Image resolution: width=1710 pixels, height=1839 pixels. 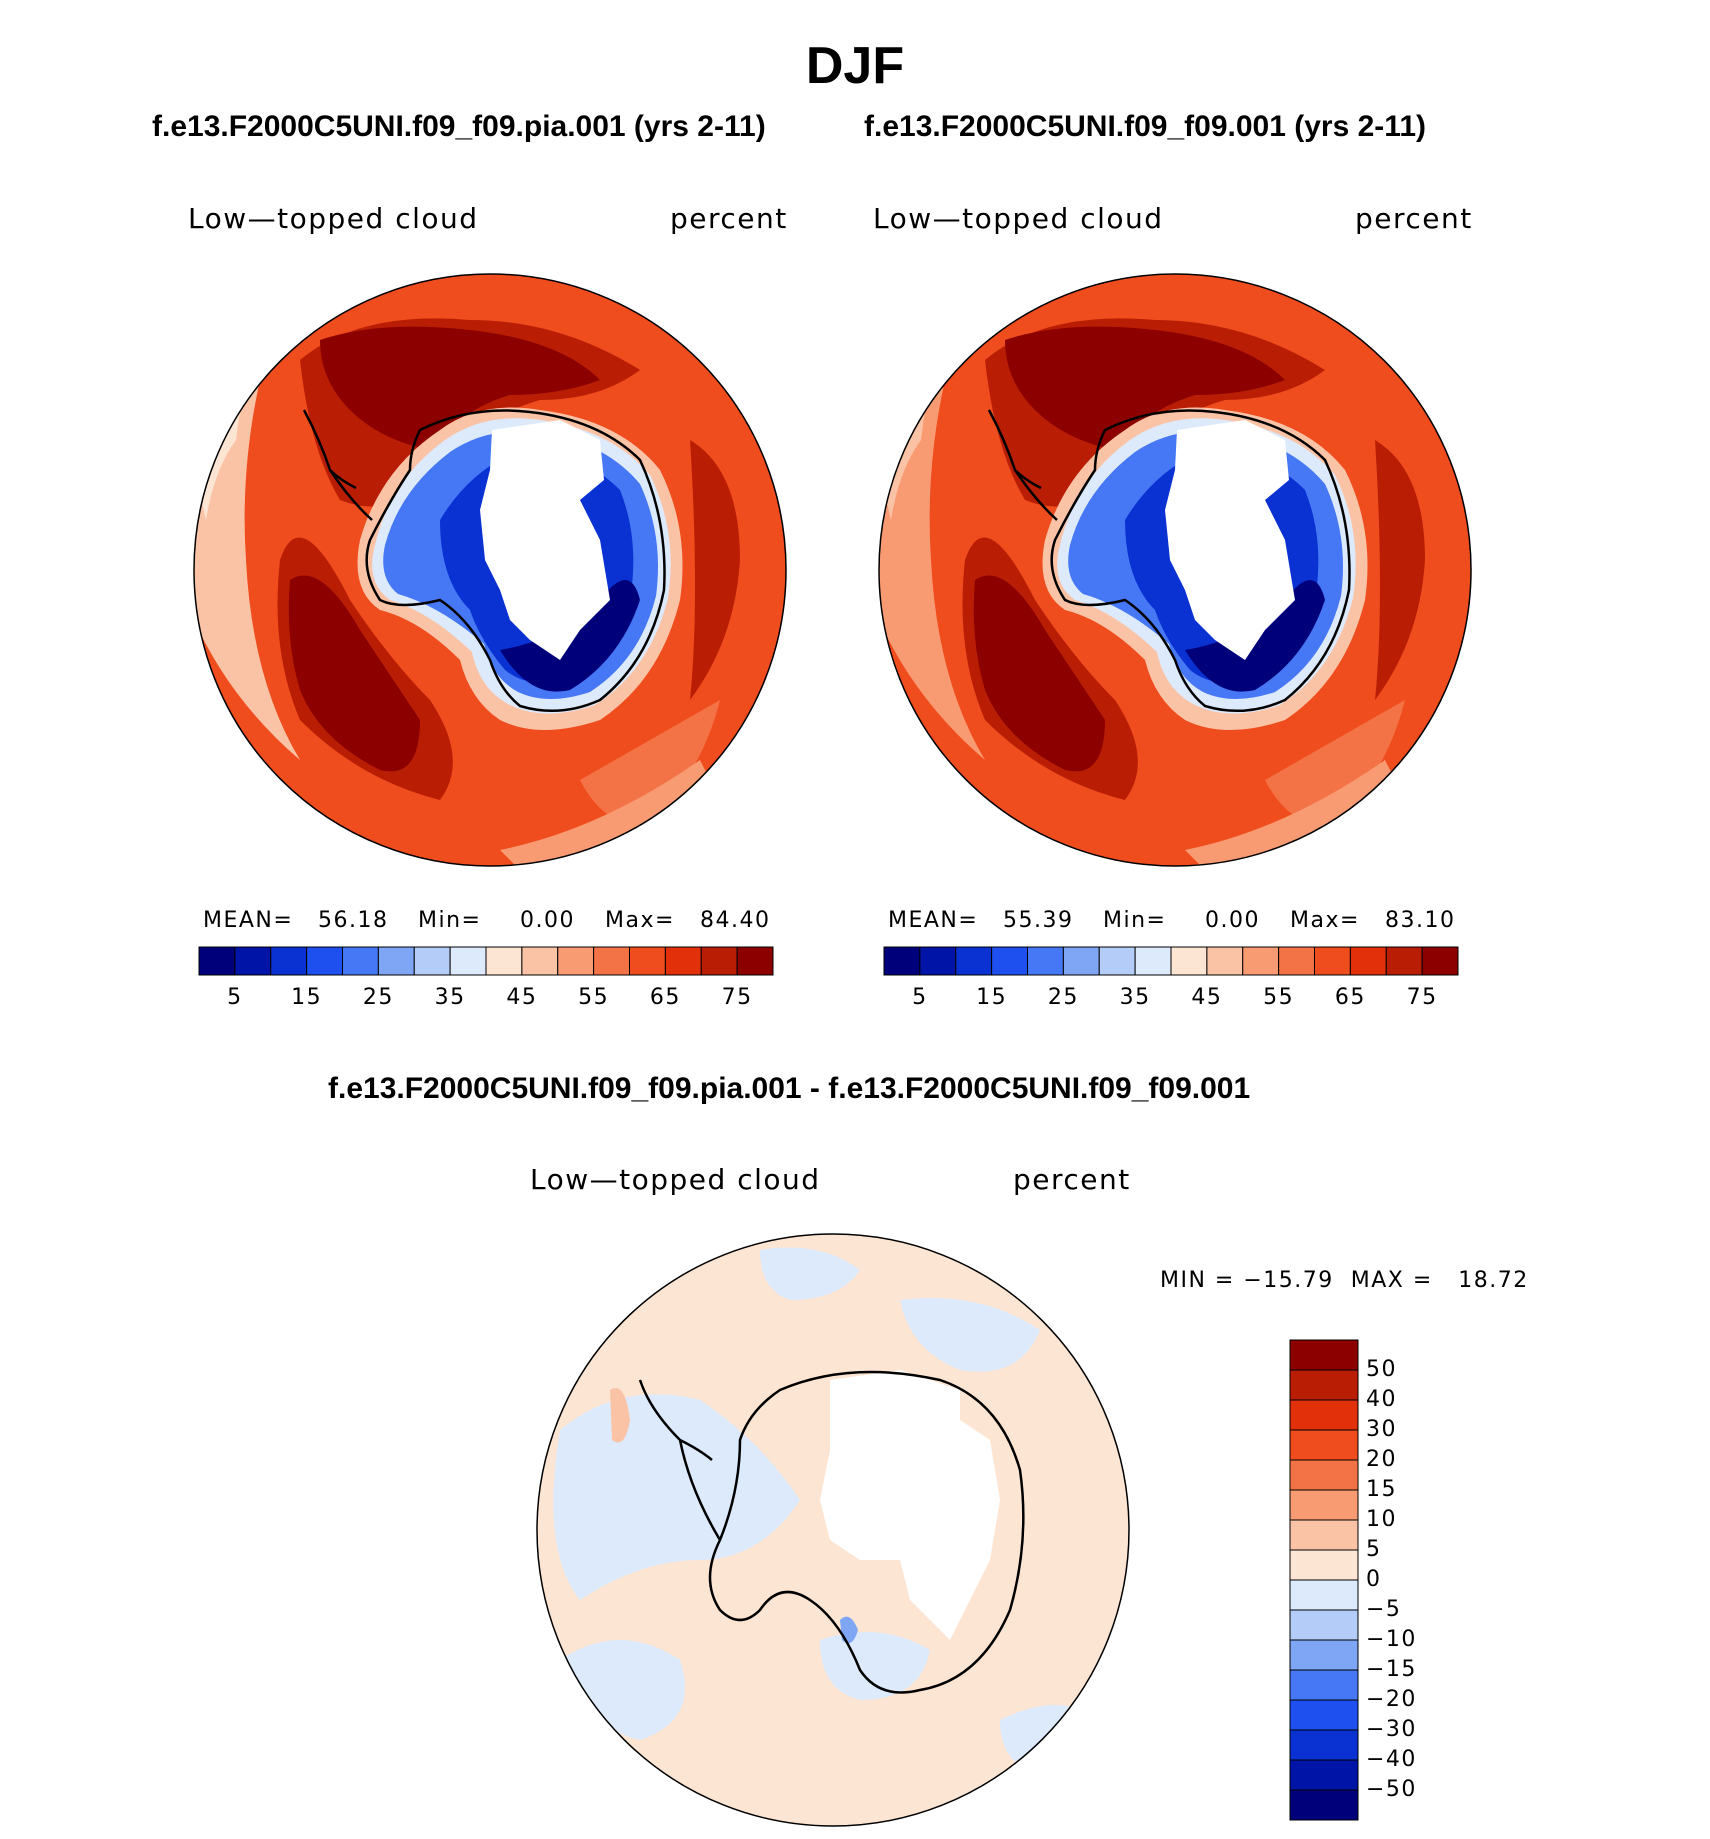 What do you see at coordinates (450, 997) in the screenshot?
I see `colorbar-left-tick-label: 35` at bounding box center [450, 997].